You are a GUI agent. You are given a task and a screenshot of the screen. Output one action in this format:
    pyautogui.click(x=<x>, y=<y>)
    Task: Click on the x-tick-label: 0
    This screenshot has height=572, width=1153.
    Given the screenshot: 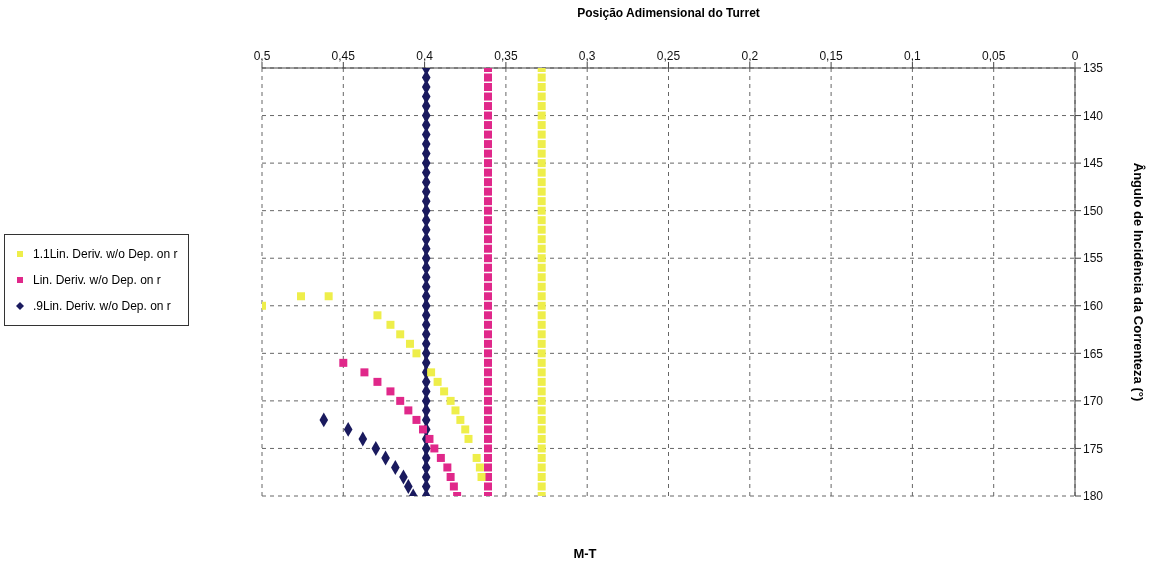 What is the action you would take?
    pyautogui.click(x=1075, y=56)
    